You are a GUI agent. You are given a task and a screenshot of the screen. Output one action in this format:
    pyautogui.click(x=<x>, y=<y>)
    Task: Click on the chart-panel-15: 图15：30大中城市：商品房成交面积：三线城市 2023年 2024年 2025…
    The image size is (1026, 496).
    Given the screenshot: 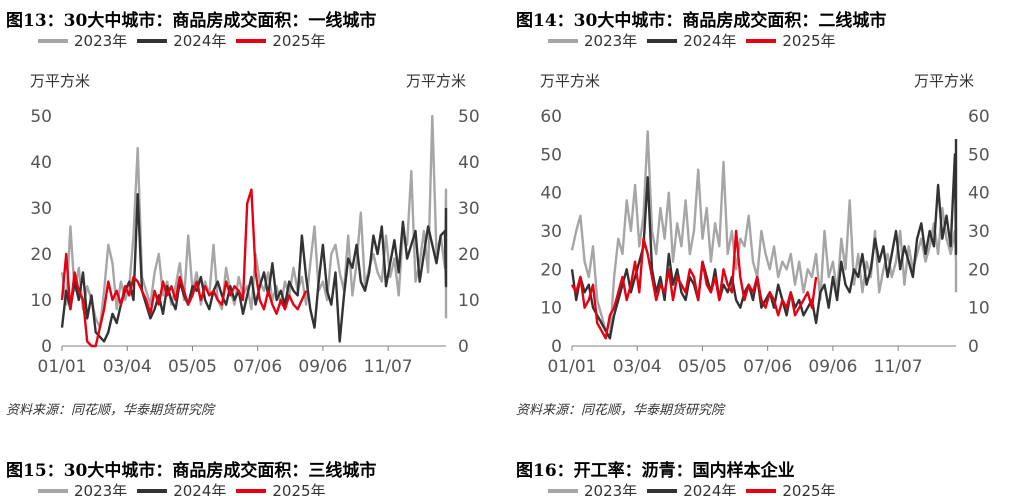 What is the action you would take?
    pyautogui.click(x=246, y=476)
    